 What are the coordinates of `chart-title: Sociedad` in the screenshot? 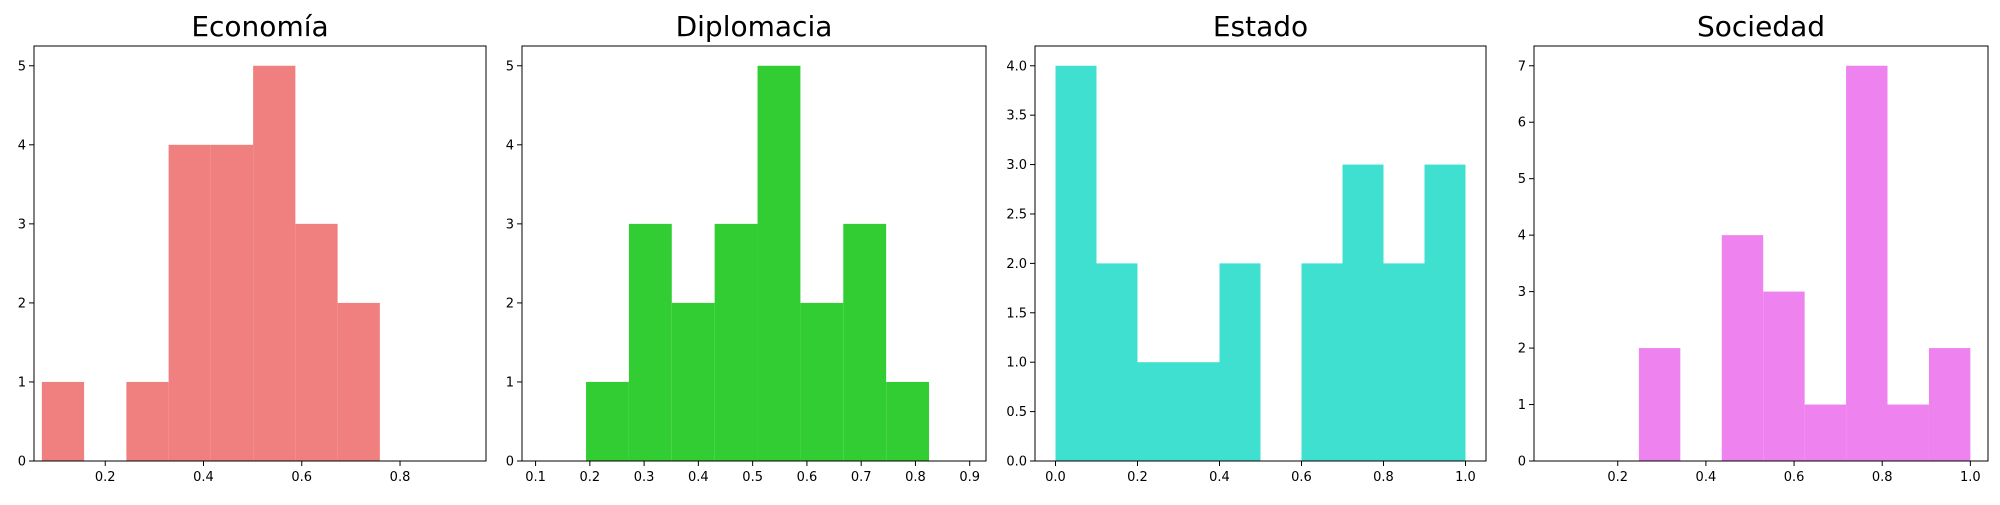 It's located at (1761, 26).